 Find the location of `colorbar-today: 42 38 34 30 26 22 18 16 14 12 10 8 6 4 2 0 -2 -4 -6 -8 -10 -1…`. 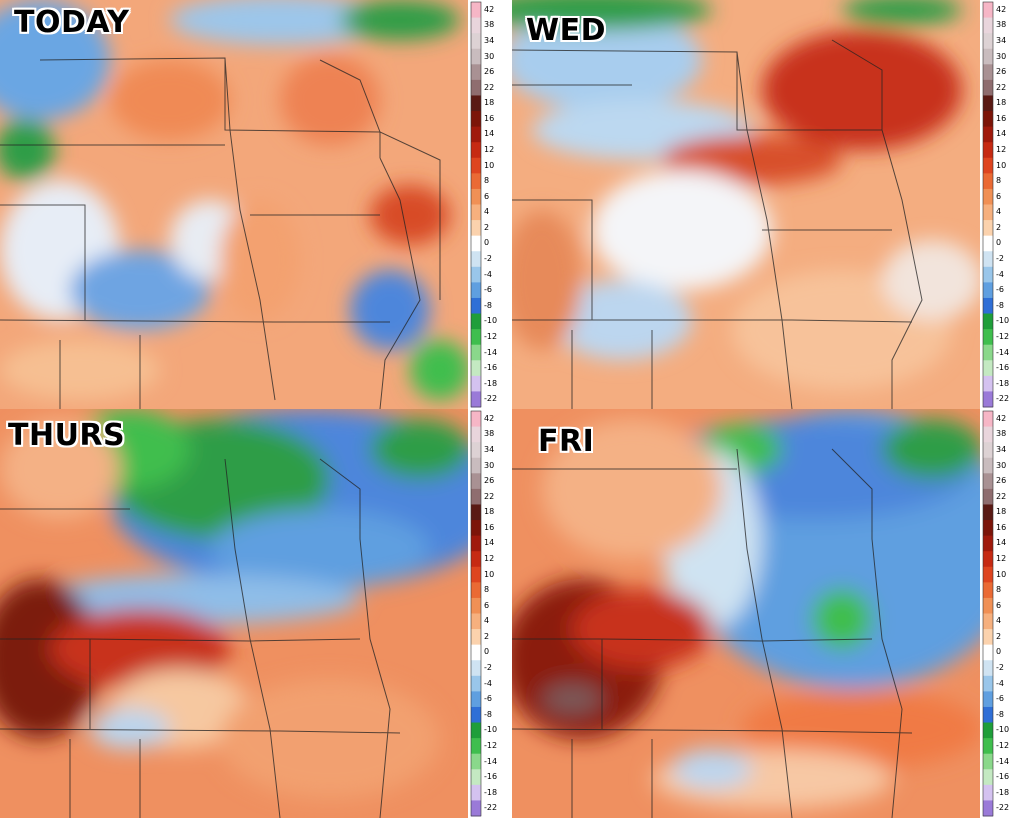

colorbar-today: 42 38 34 30 26 22 18 16 14 12 10 8 6 4 2 0 -2 -4 -6 -8 -10 -1… is located at coordinates (490, 204).